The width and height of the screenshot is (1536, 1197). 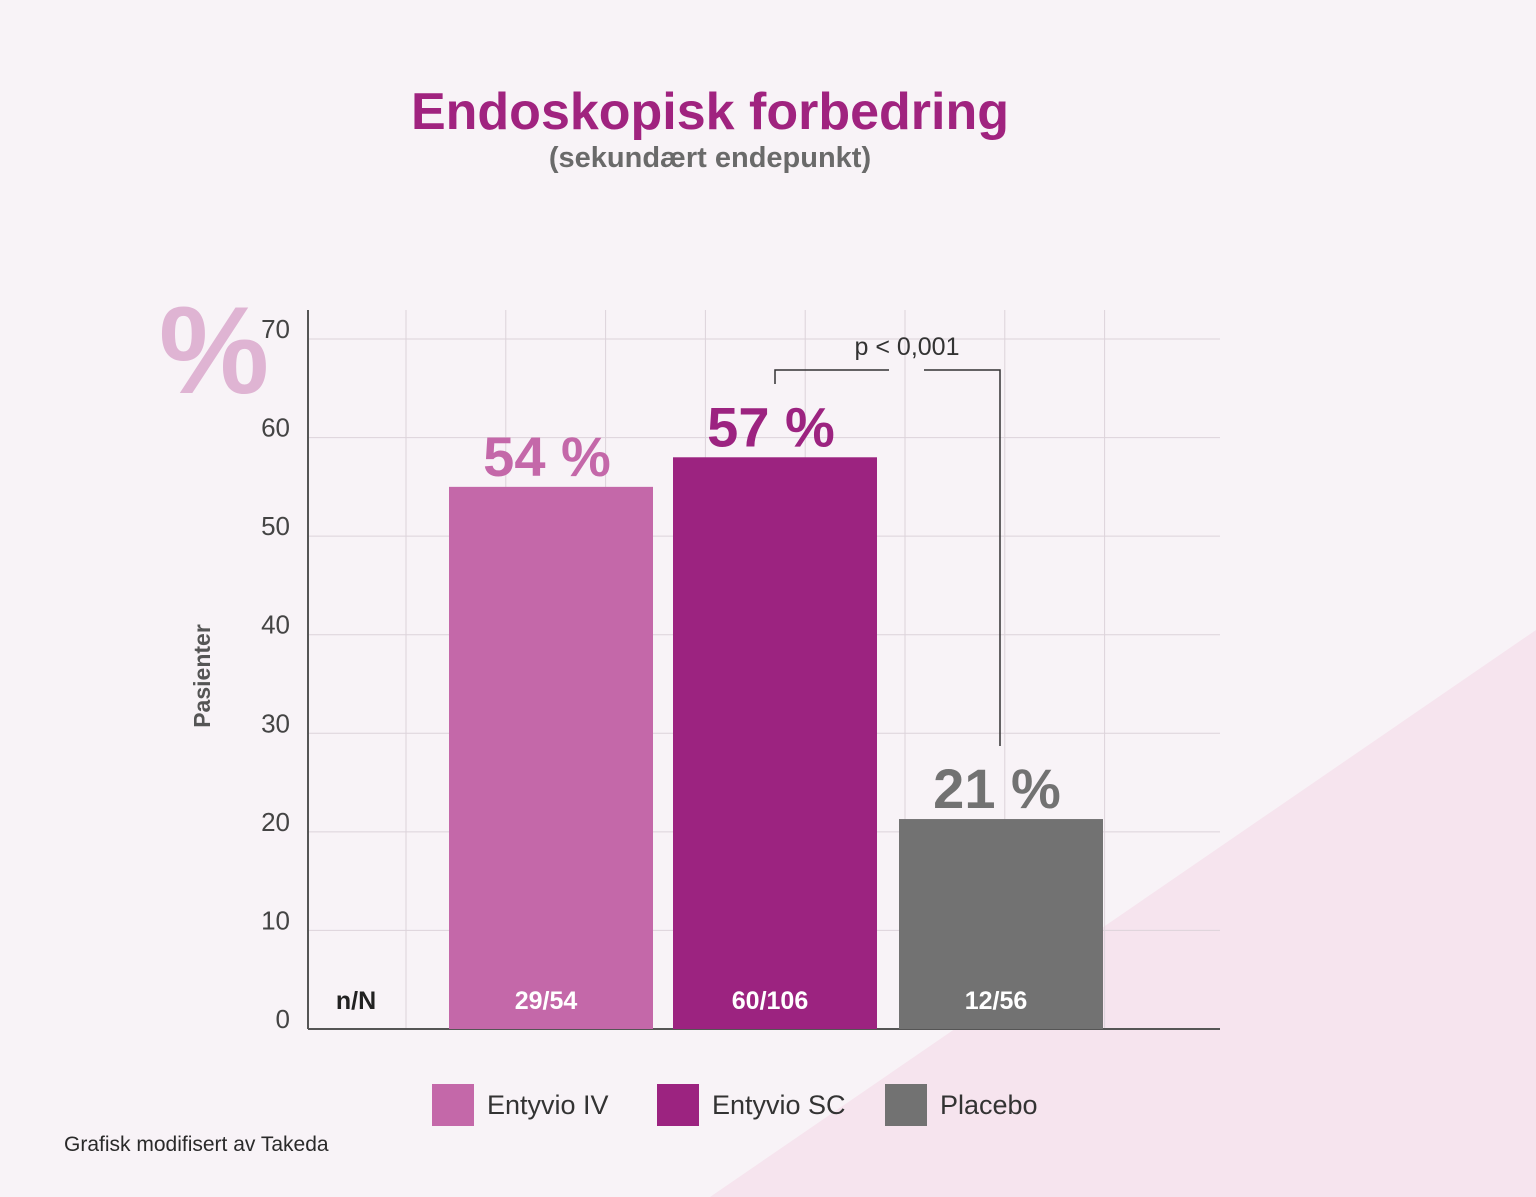 What do you see at coordinates (1001, 924) in the screenshot?
I see `bar-placebo` at bounding box center [1001, 924].